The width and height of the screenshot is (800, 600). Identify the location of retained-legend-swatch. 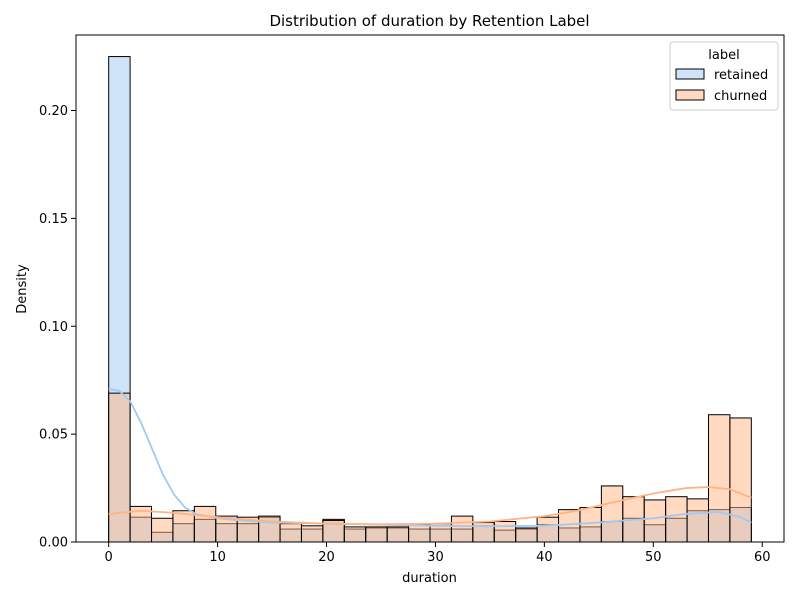
(690, 74).